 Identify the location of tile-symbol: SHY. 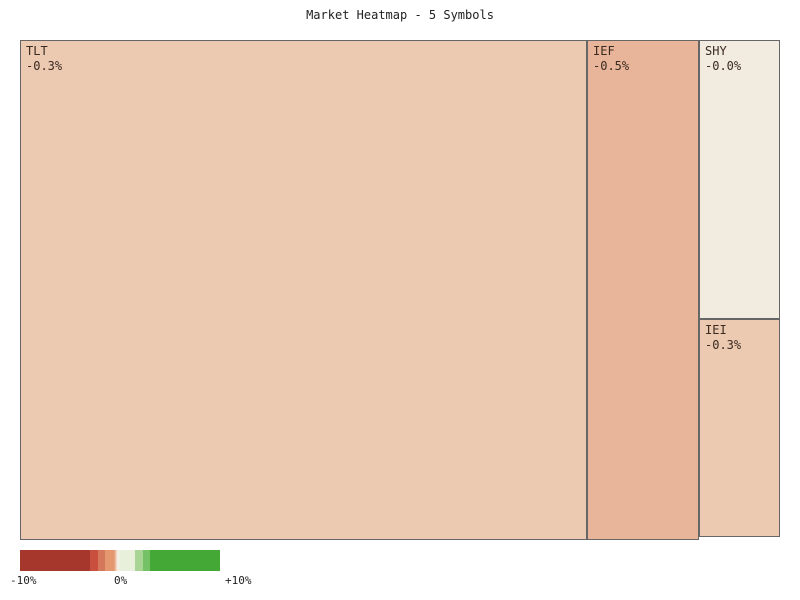
(716, 51).